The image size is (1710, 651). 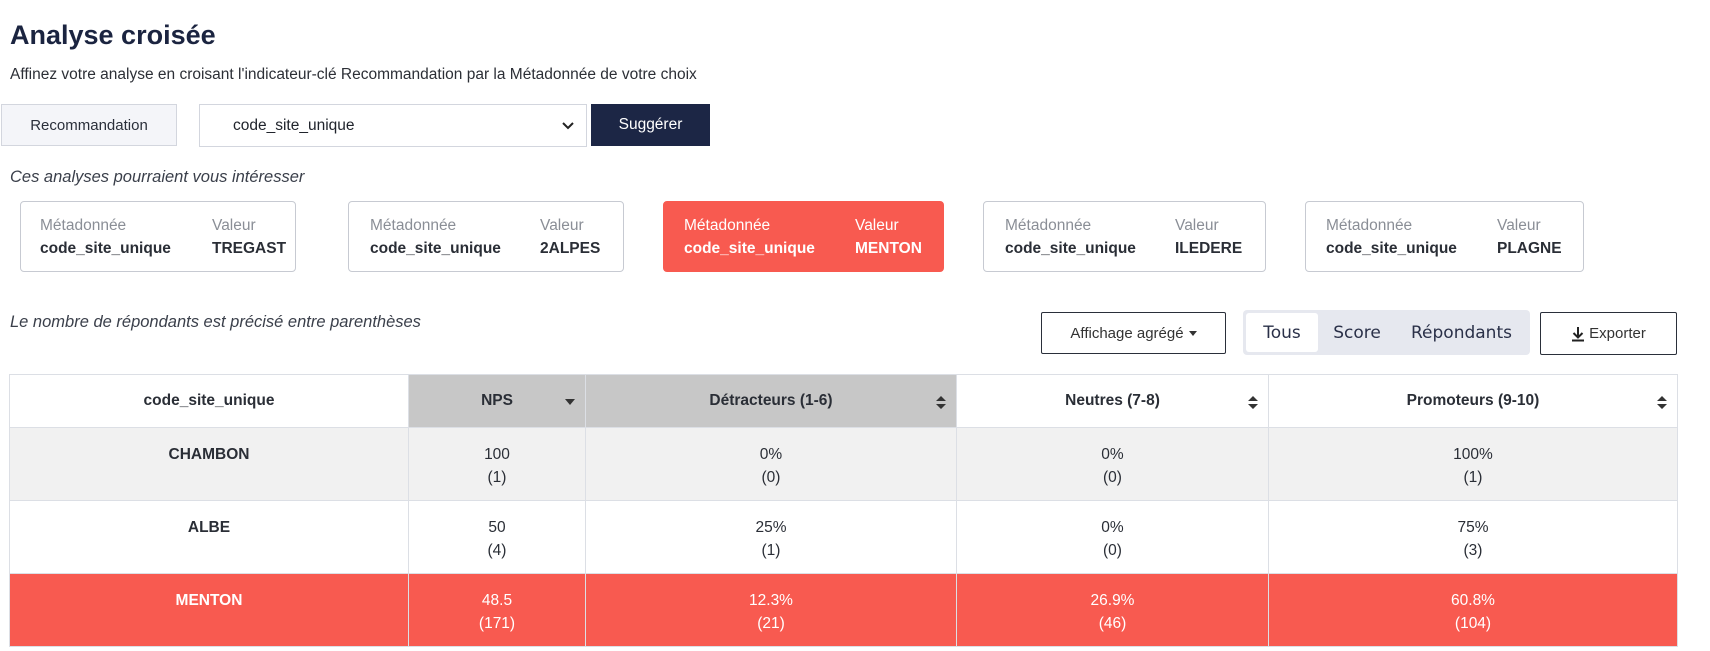 I want to click on download-icon, so click(x=1578, y=333).